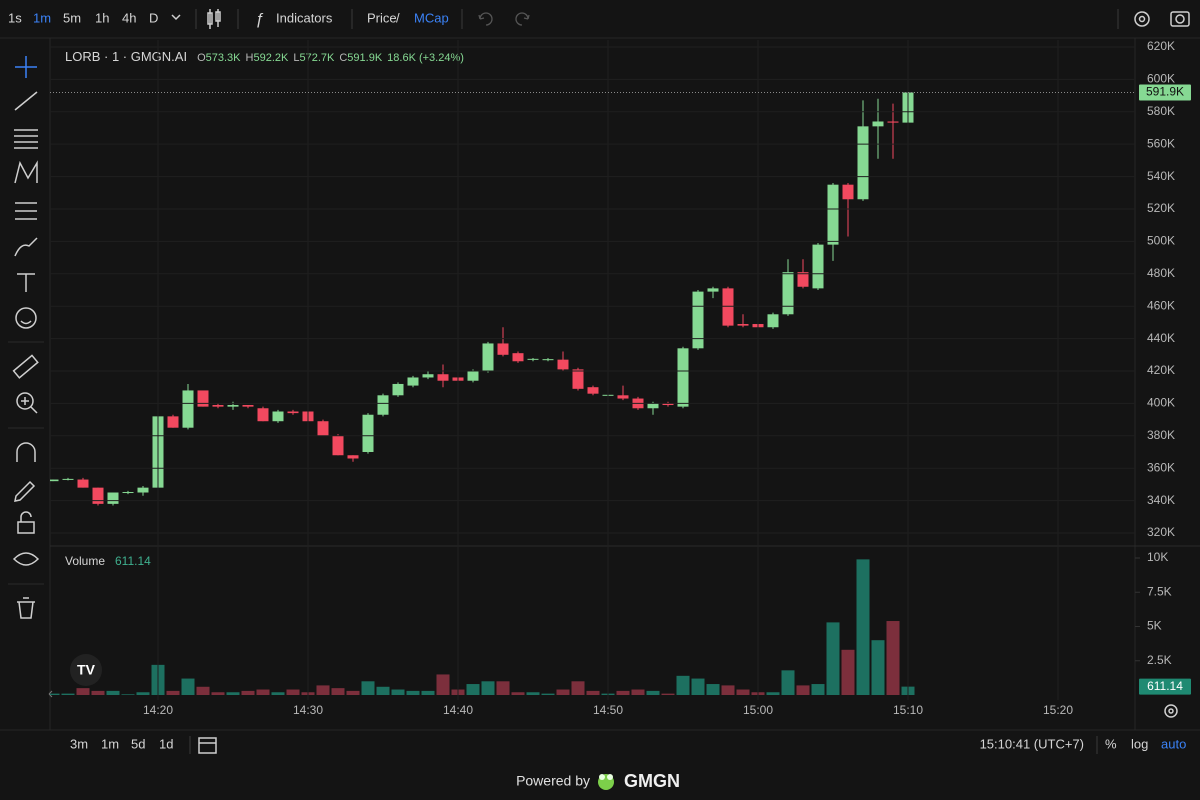 The height and width of the screenshot is (800, 1200). What do you see at coordinates (26, 559) in the screenshot?
I see `hide-tool` at bounding box center [26, 559].